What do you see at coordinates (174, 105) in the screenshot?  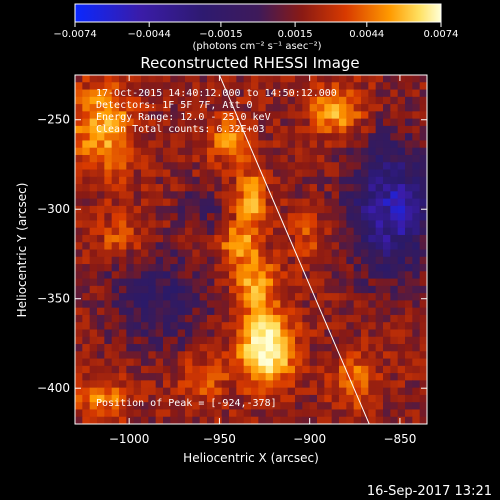 I see `annotation-detectors: Detectors: 1F 5F 7F, Att 0` at bounding box center [174, 105].